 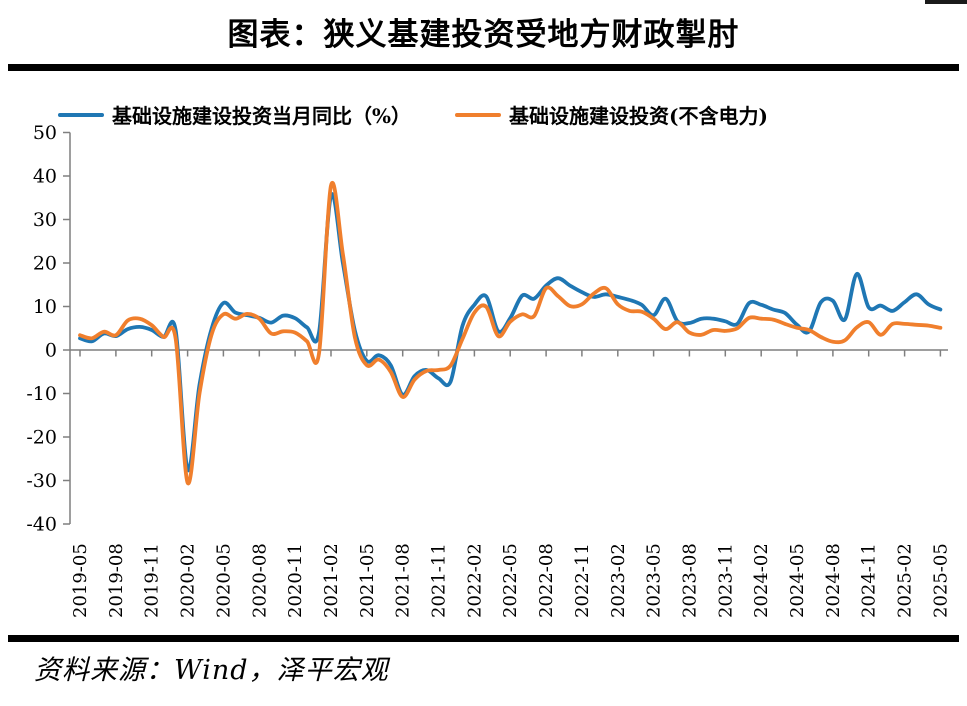 I want to click on corner-mark, so click(x=946, y=2).